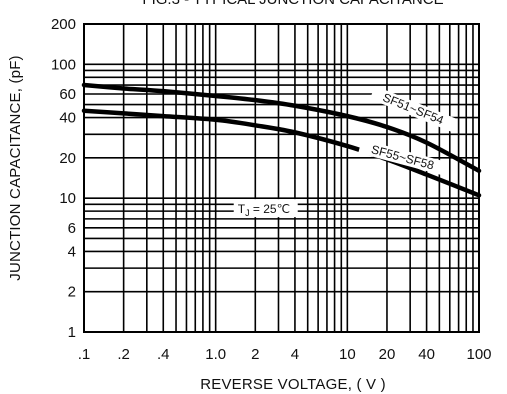 Image resolution: width=507 pixels, height=394 pixels. I want to click on x-tick-label: 2, so click(255, 354).